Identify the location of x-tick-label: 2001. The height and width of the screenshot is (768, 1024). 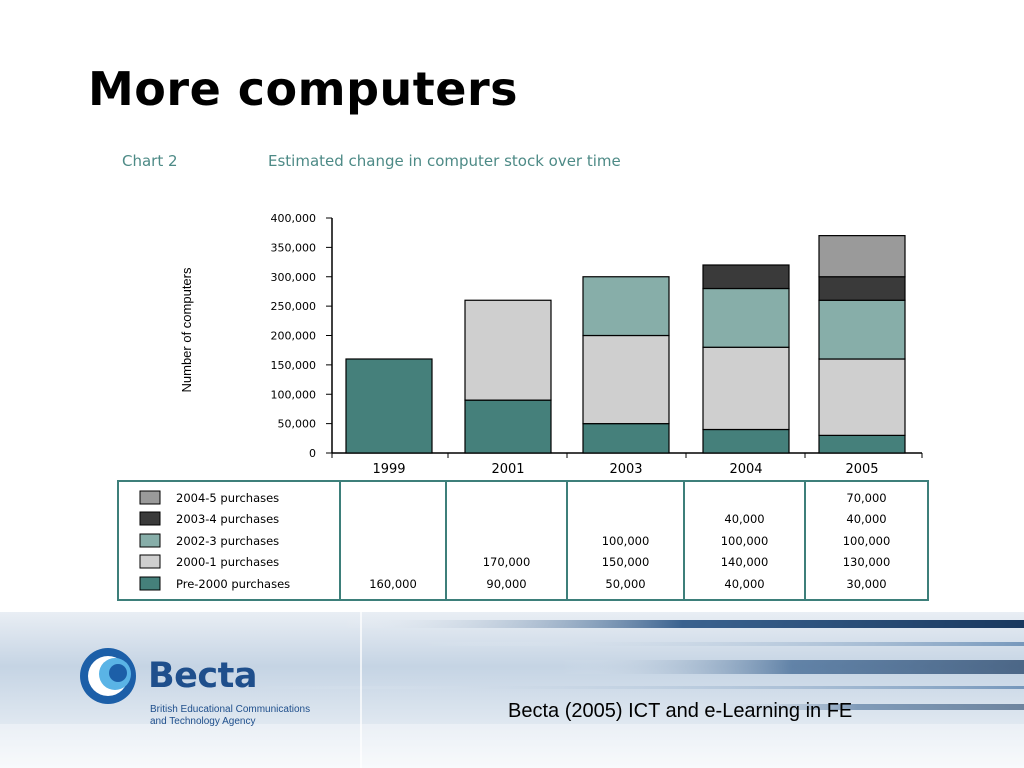
(507, 469).